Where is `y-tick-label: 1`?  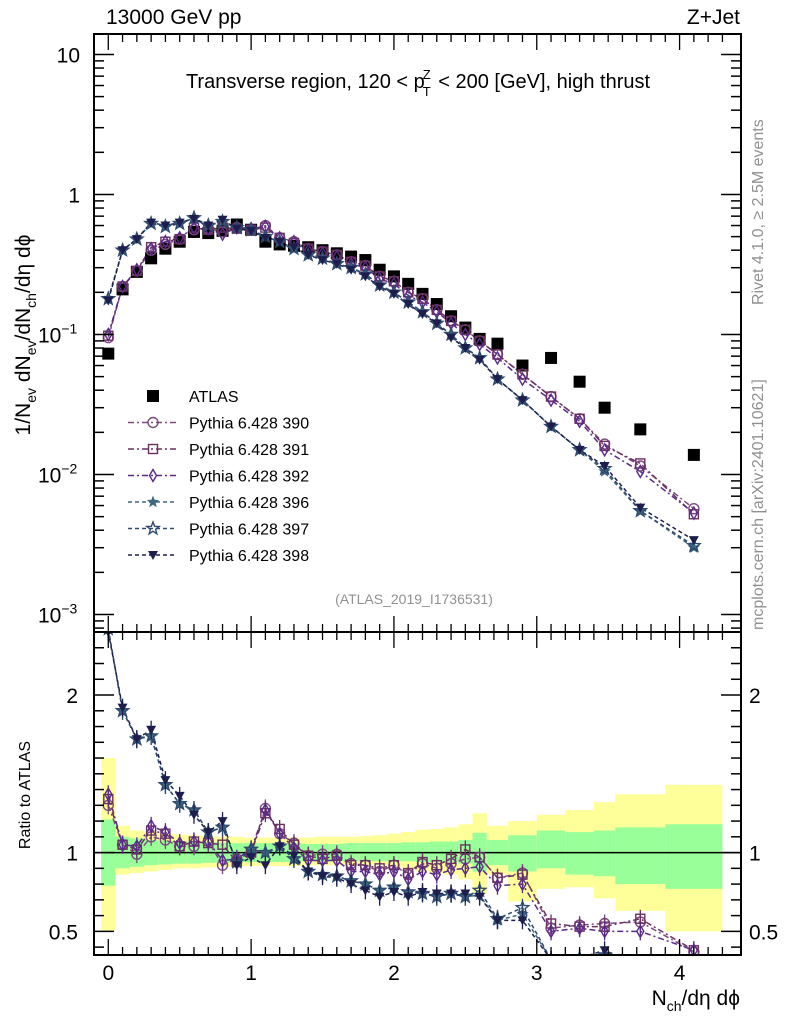 y-tick-label: 1 is located at coordinates (74, 195).